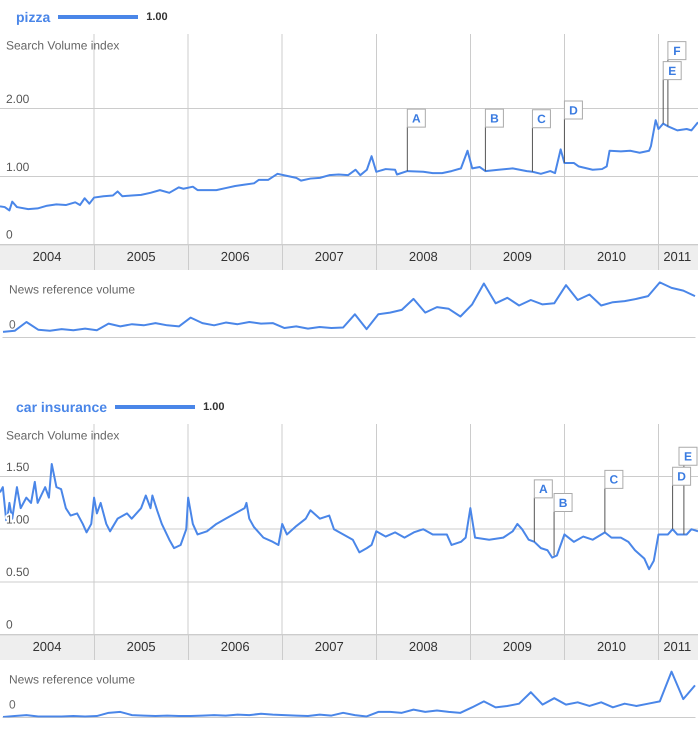  I want to click on y-tick-label: 2.00, so click(18, 99).